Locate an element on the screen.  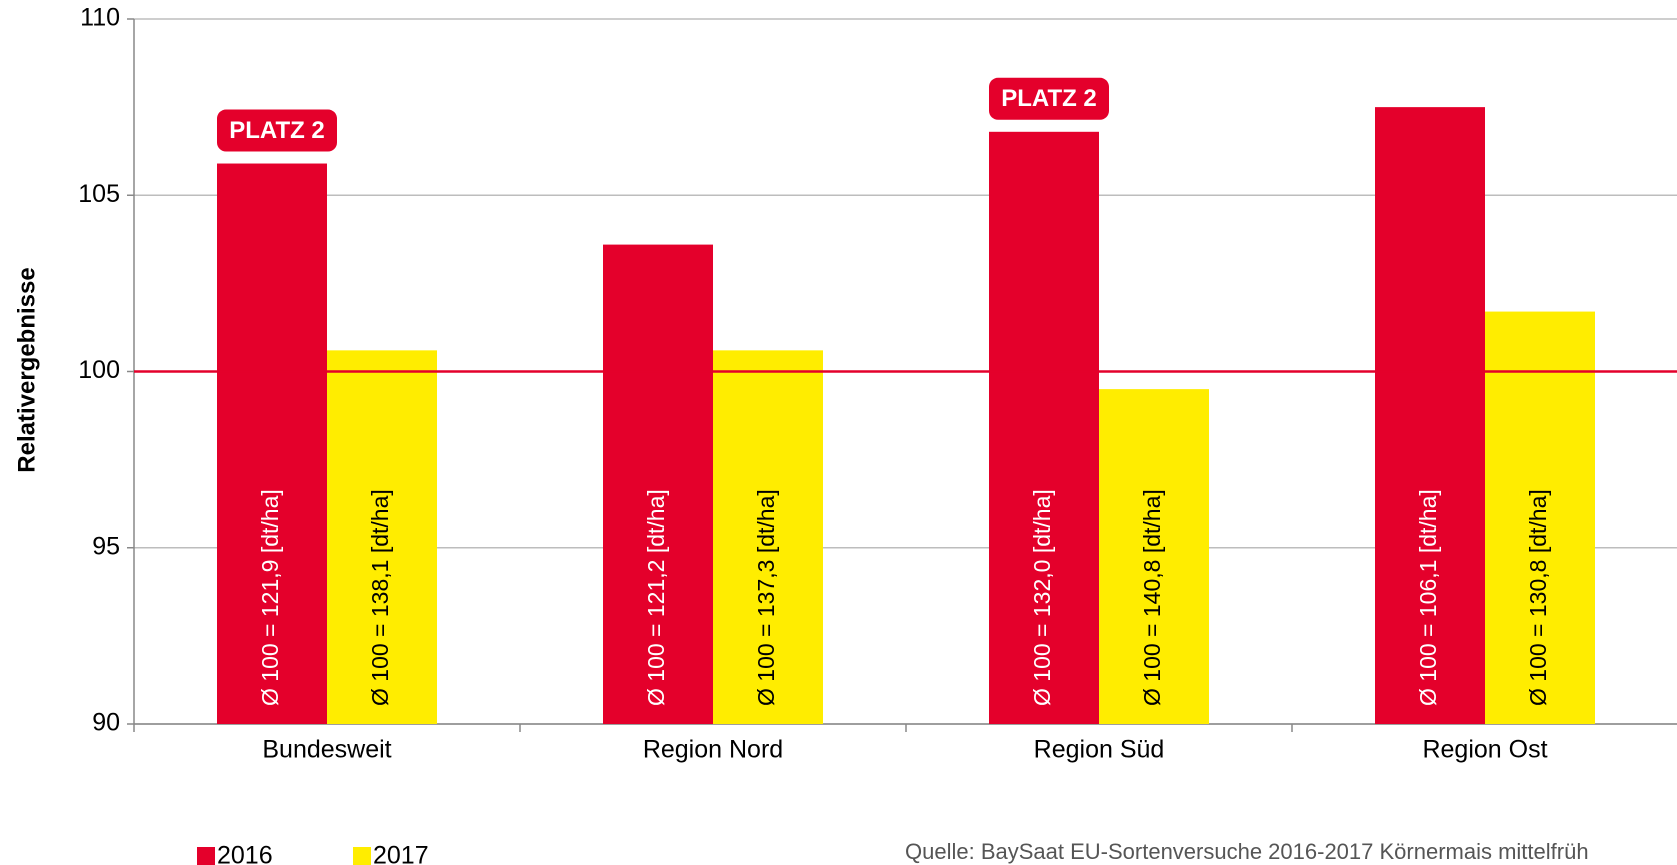
bar-label: Ø 100 = 140,8 [dt/ha] is located at coordinates (1152, 597).